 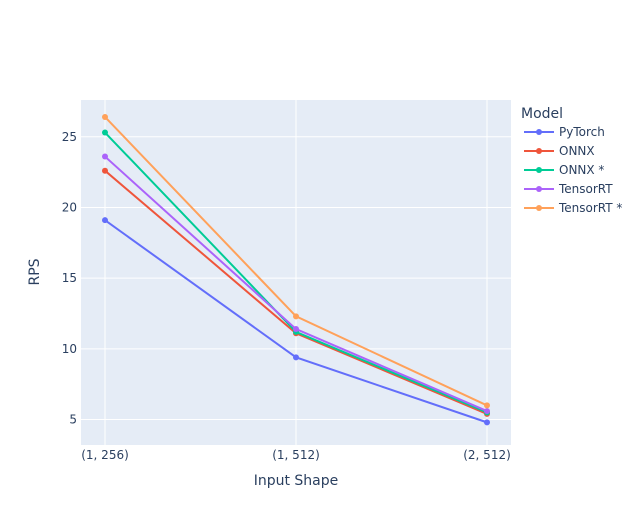 What do you see at coordinates (585, 189) in the screenshot?
I see `legend-label: TensorRT` at bounding box center [585, 189].